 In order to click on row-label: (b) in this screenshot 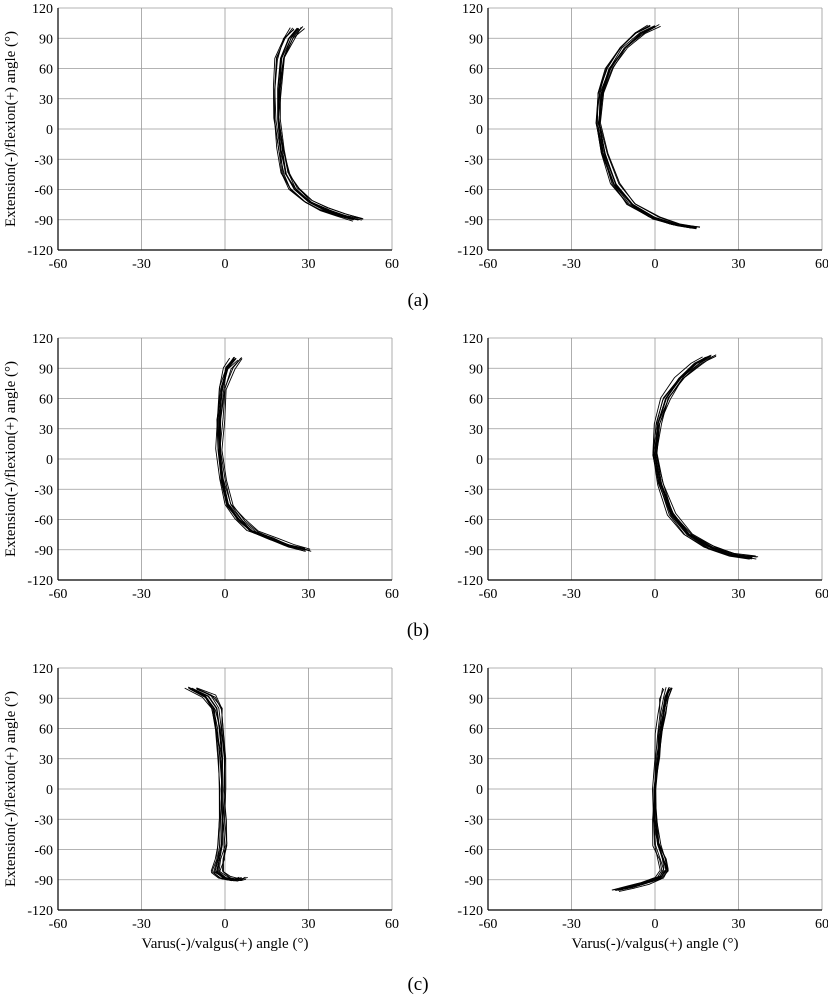, I will do `click(418, 630)`.